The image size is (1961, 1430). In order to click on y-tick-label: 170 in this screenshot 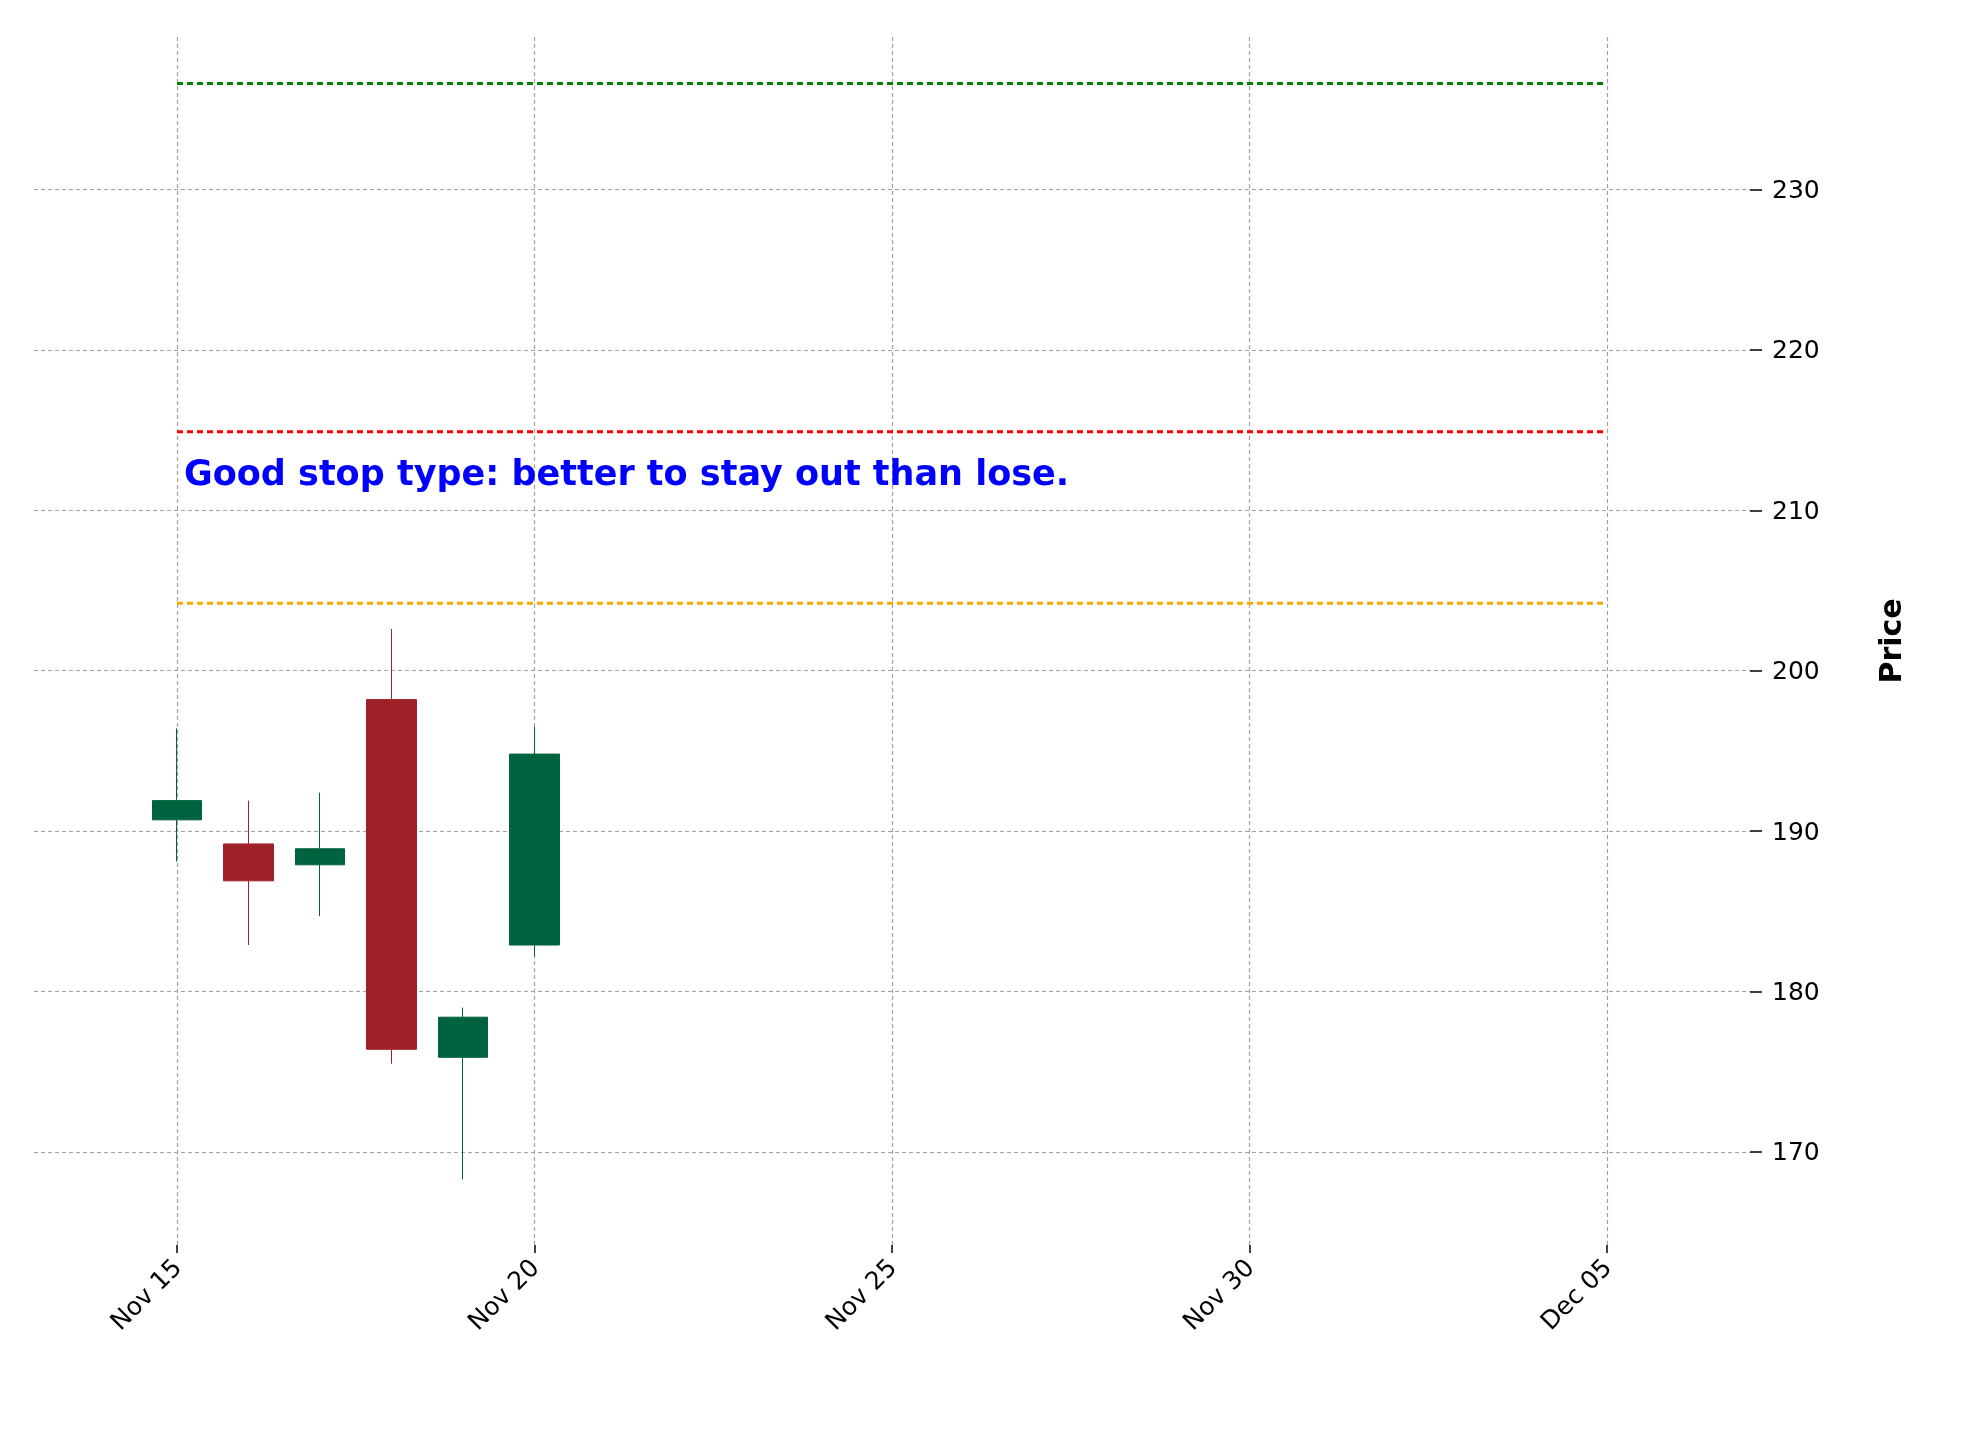, I will do `click(1796, 1152)`.